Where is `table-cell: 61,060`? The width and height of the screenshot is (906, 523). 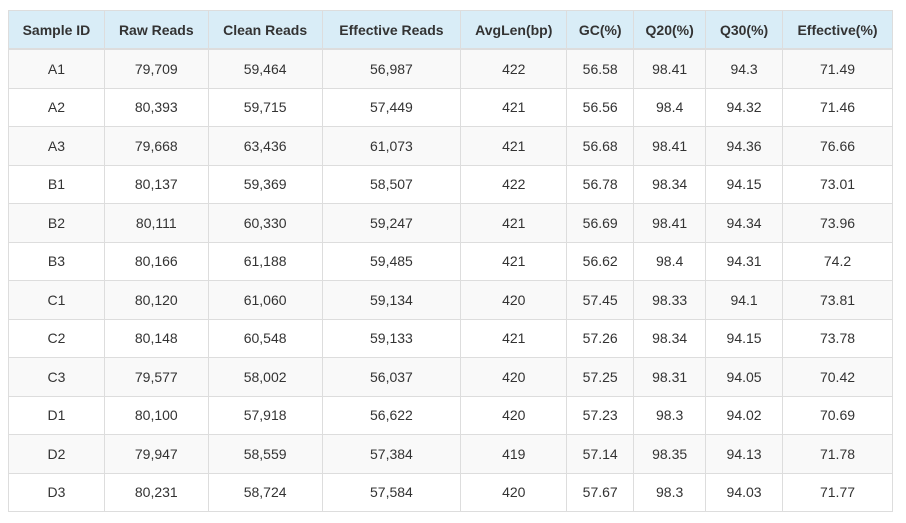 table-cell: 61,060 is located at coordinates (265, 300).